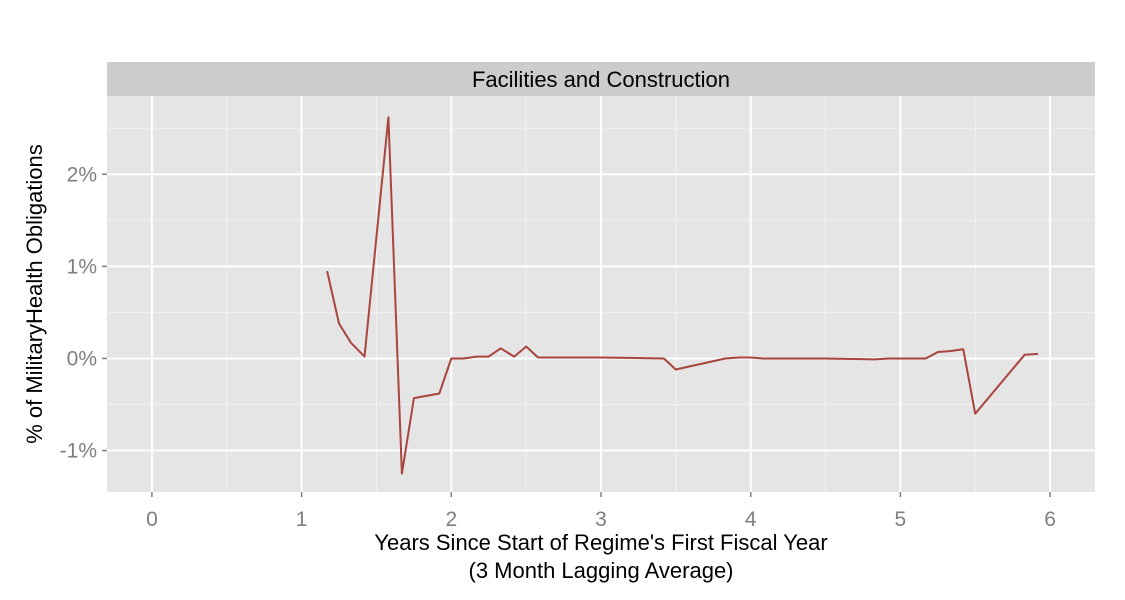 The width and height of the screenshot is (1125, 600). I want to click on x-axis-ticks: 0 1 2 3 4 5 6, so click(601, 511).